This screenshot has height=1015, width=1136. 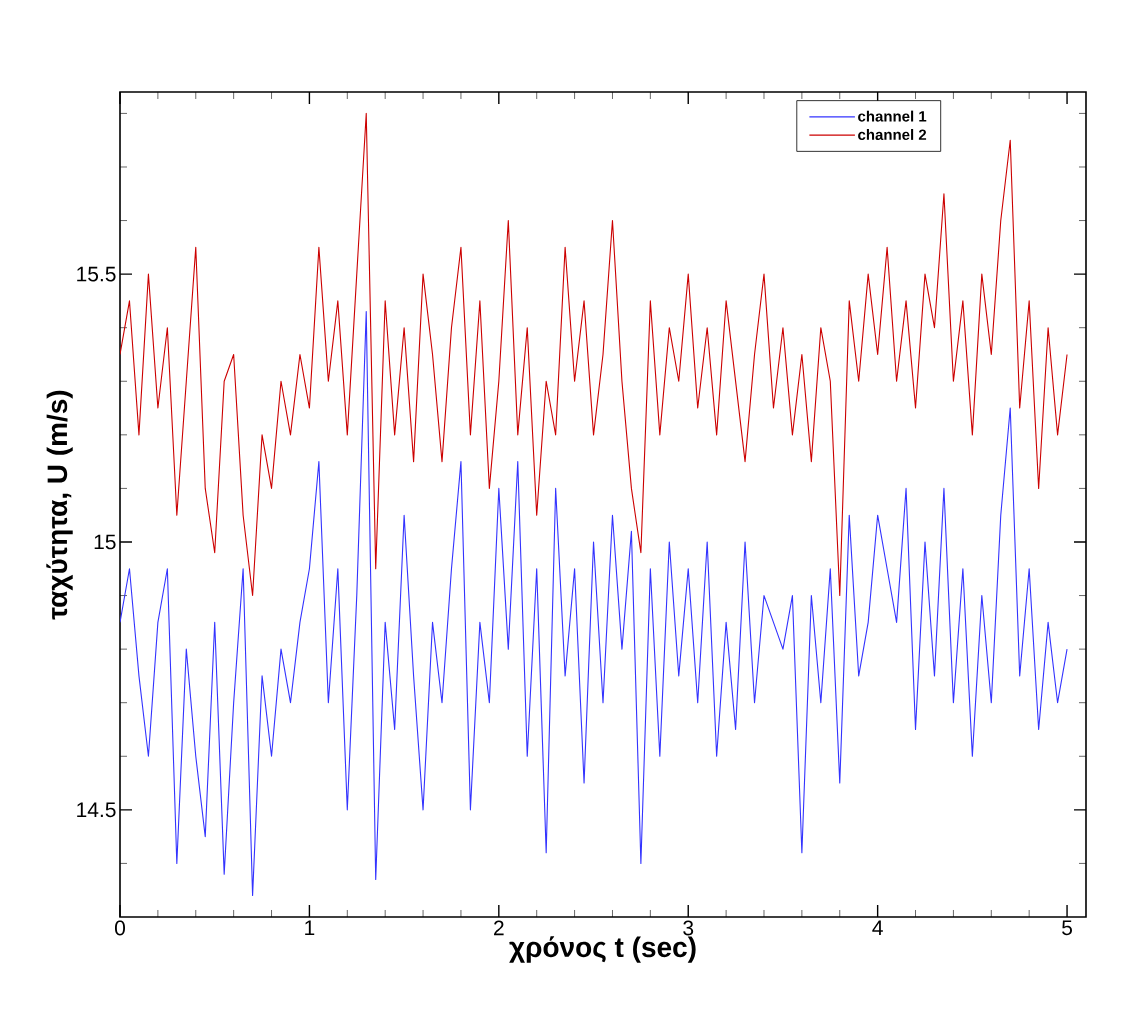 I want to click on y-tick-label: 15.5, so click(x=96, y=274).